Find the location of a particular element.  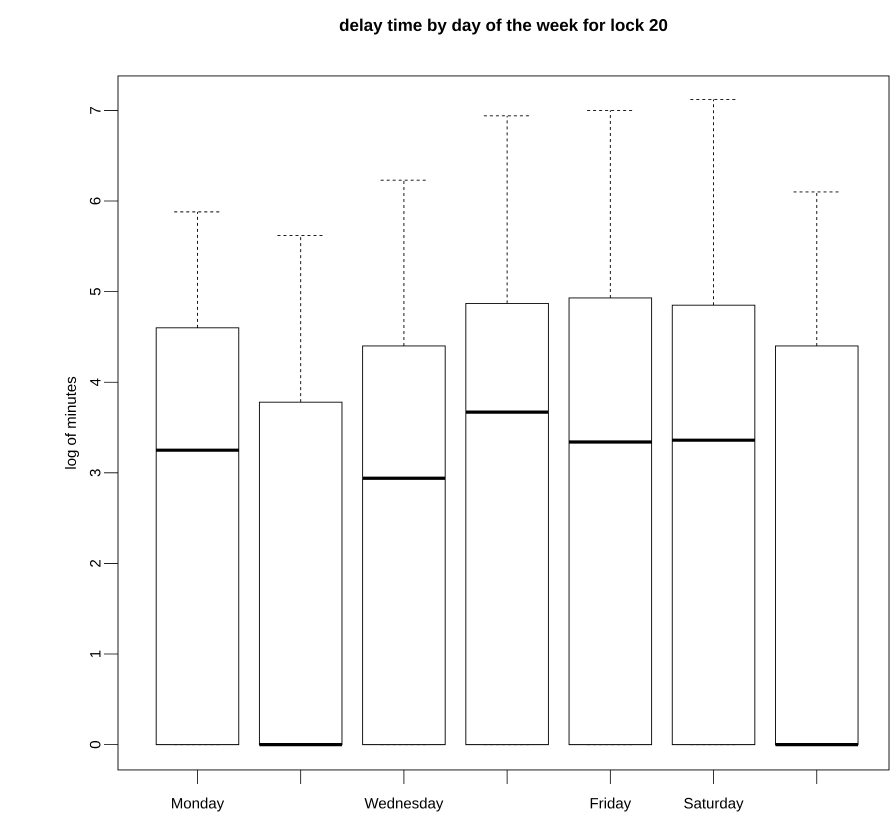

y-tick-label: 5 is located at coordinates (95, 292).